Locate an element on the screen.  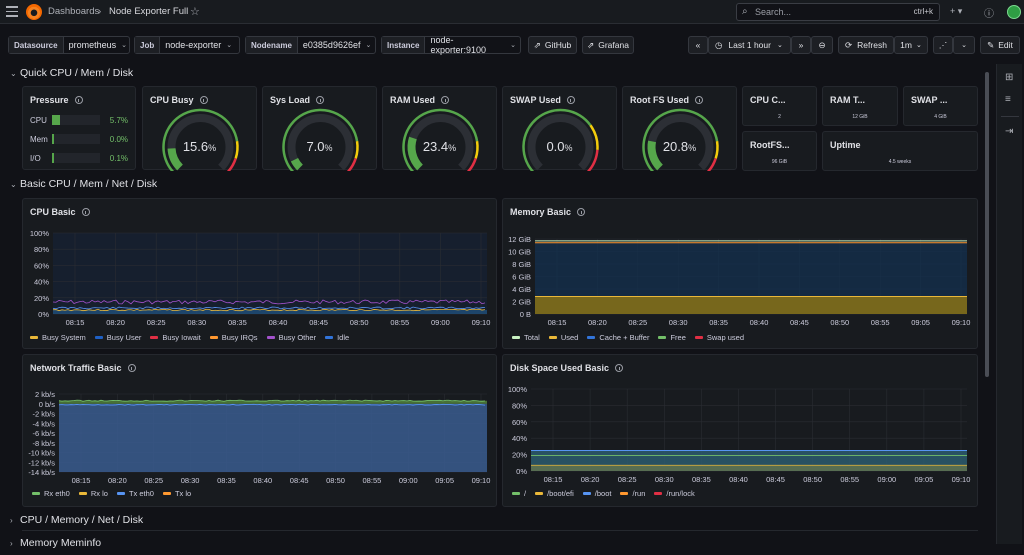
search-input: ⌕ Search... ctrl+k is located at coordinates (838, 12).